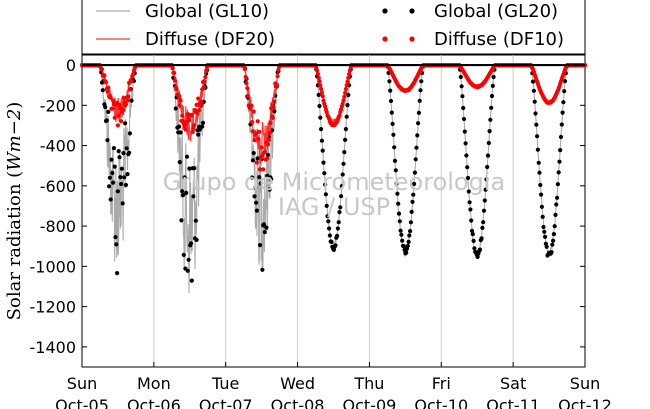 This screenshot has width=650, height=409. Describe the element at coordinates (71, 65) in the screenshot. I see `y-tick-label: 0` at that location.